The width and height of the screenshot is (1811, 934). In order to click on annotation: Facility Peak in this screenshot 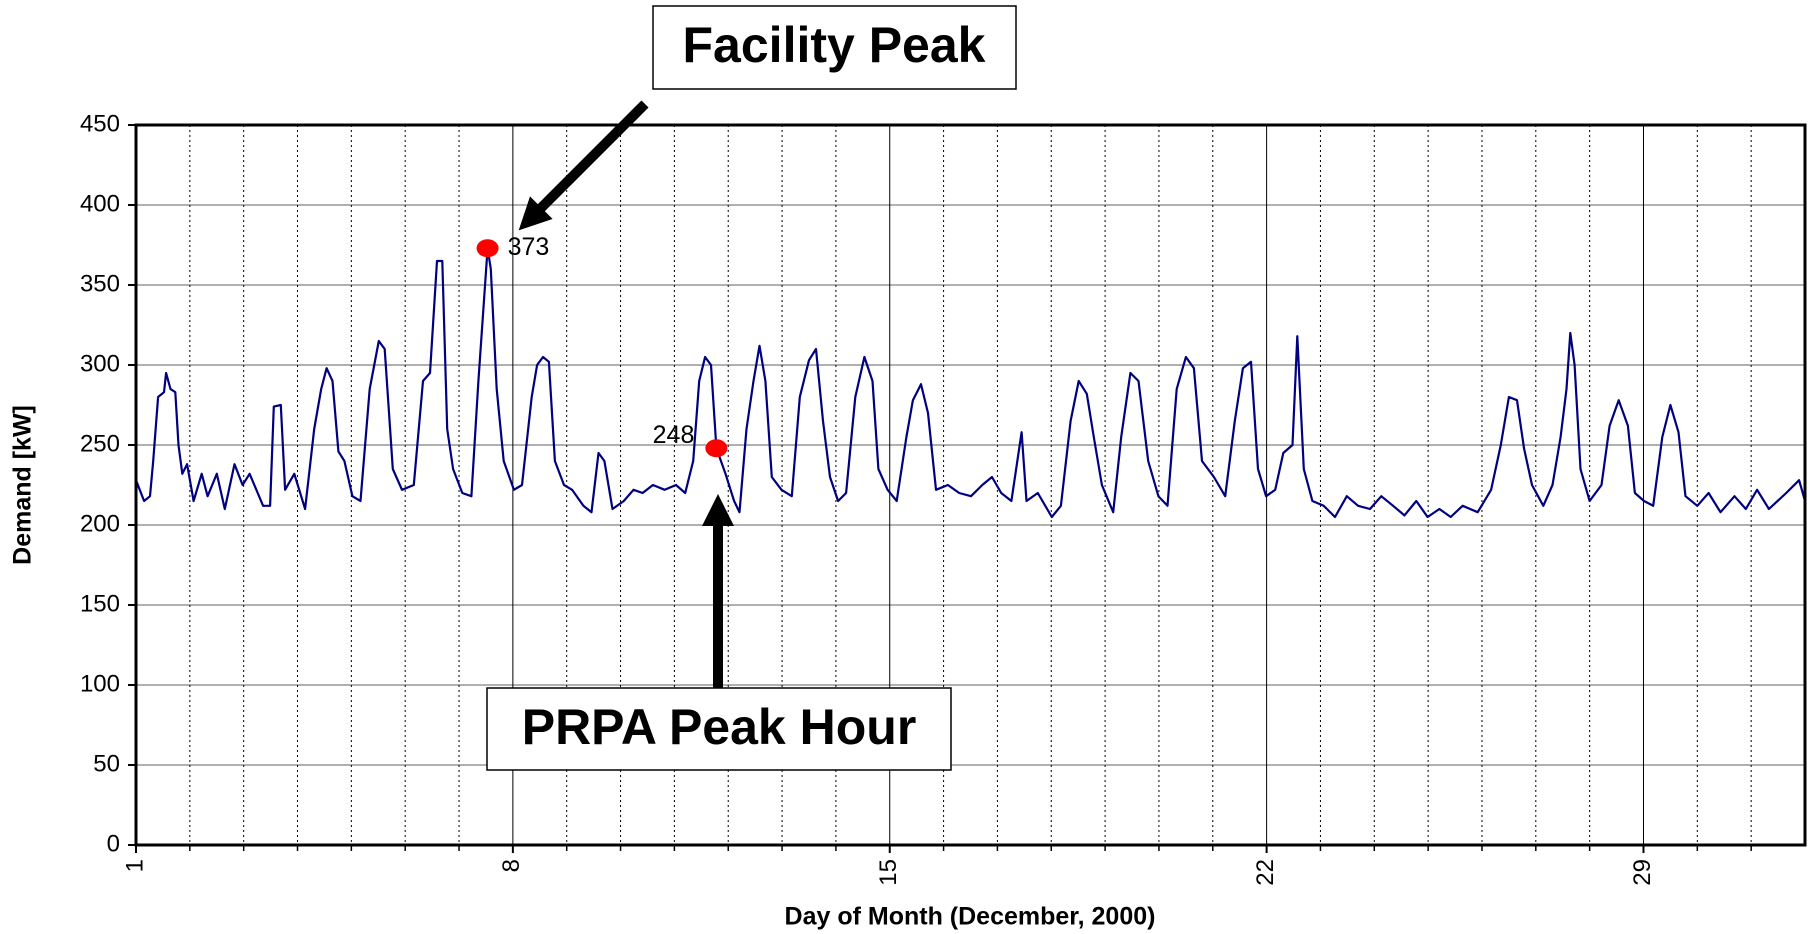, I will do `click(834, 45)`.